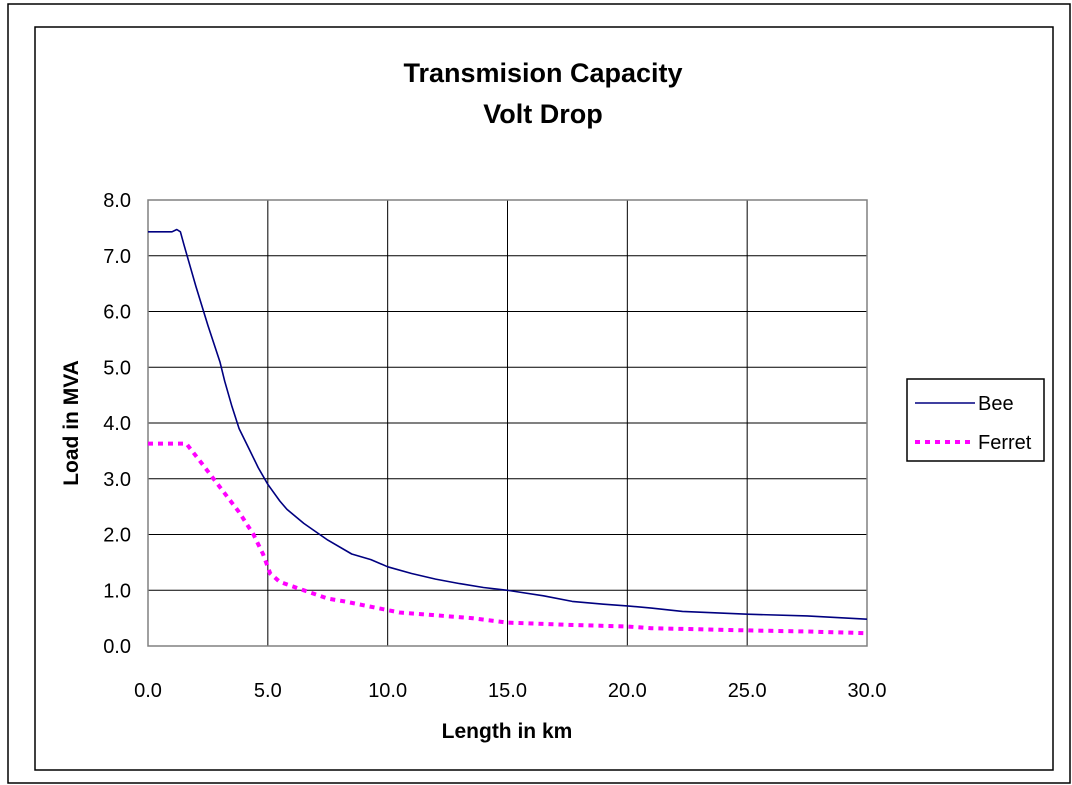 Image resolution: width=1072 pixels, height=785 pixels. I want to click on y-tick-label: 3.0, so click(117, 480).